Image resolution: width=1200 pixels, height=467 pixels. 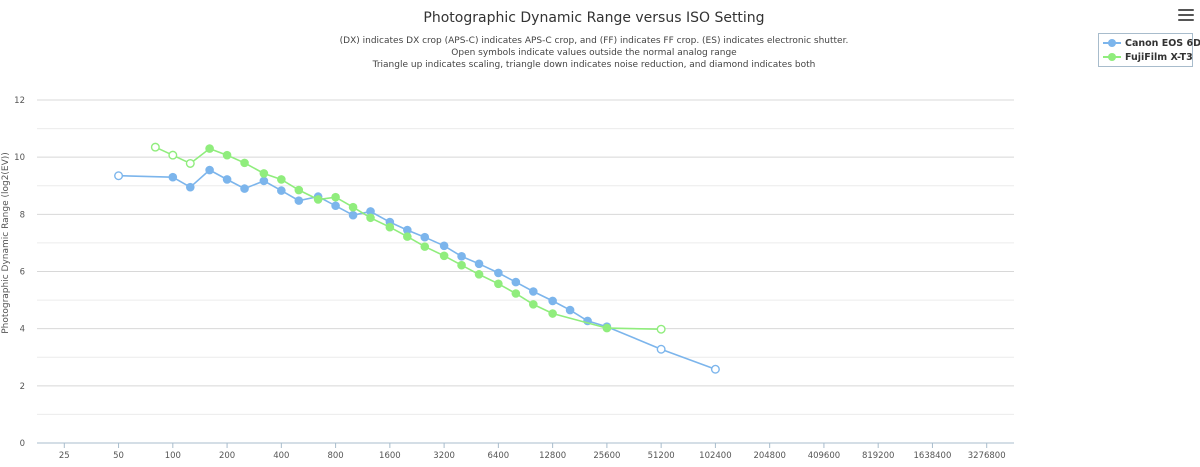 I want to click on x-tick-label: 3200, so click(x=444, y=456).